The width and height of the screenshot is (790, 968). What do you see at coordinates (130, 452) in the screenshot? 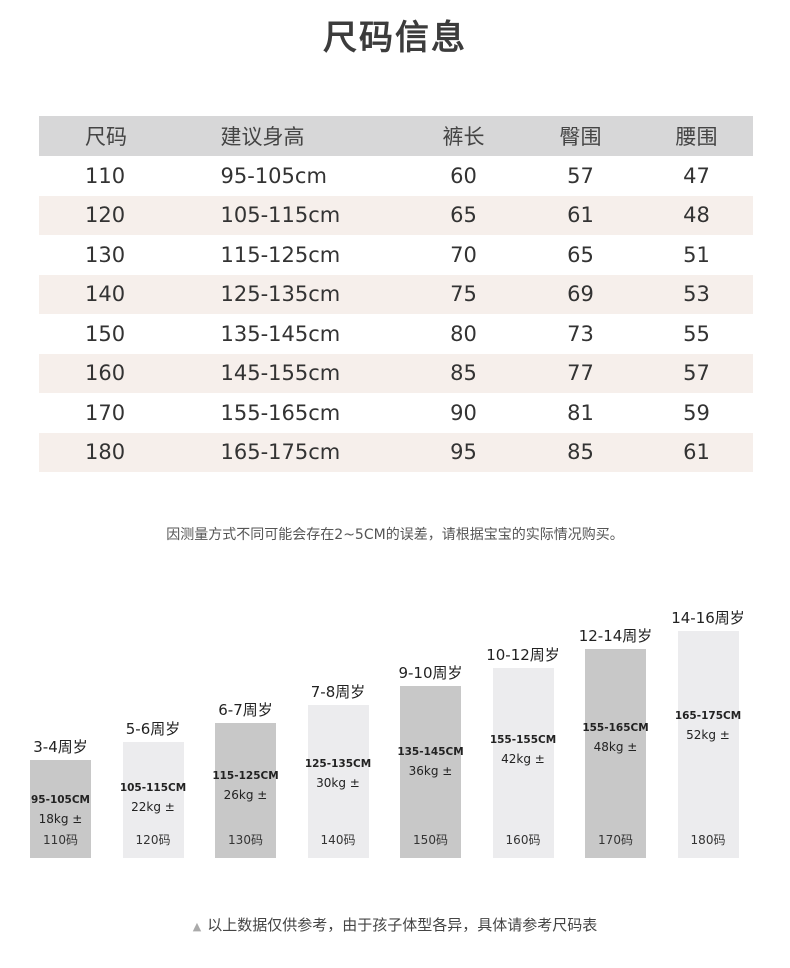
I see `cell-size: 180` at bounding box center [130, 452].